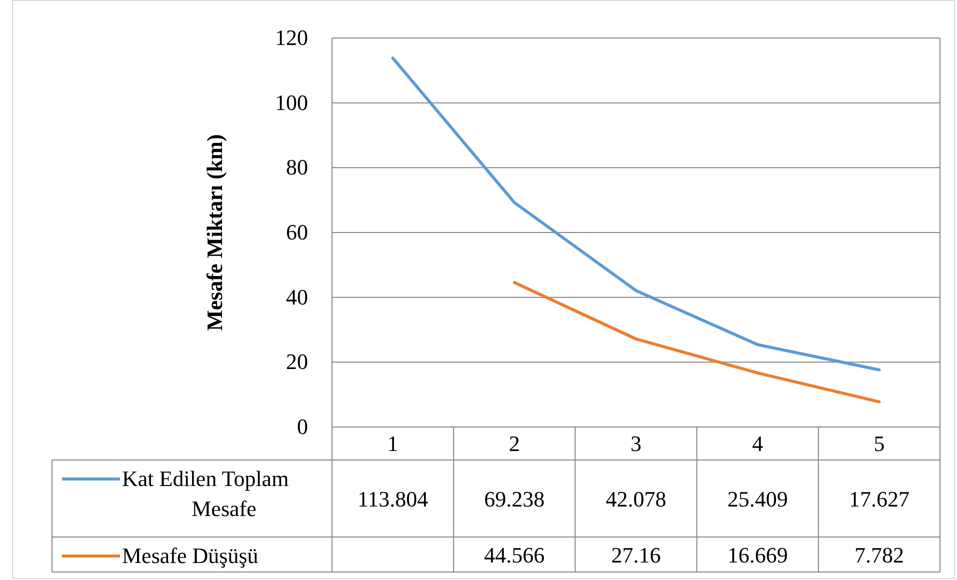 This screenshot has height=580, width=957. What do you see at coordinates (636, 443) in the screenshot?
I see `x-tick-label: 3` at bounding box center [636, 443].